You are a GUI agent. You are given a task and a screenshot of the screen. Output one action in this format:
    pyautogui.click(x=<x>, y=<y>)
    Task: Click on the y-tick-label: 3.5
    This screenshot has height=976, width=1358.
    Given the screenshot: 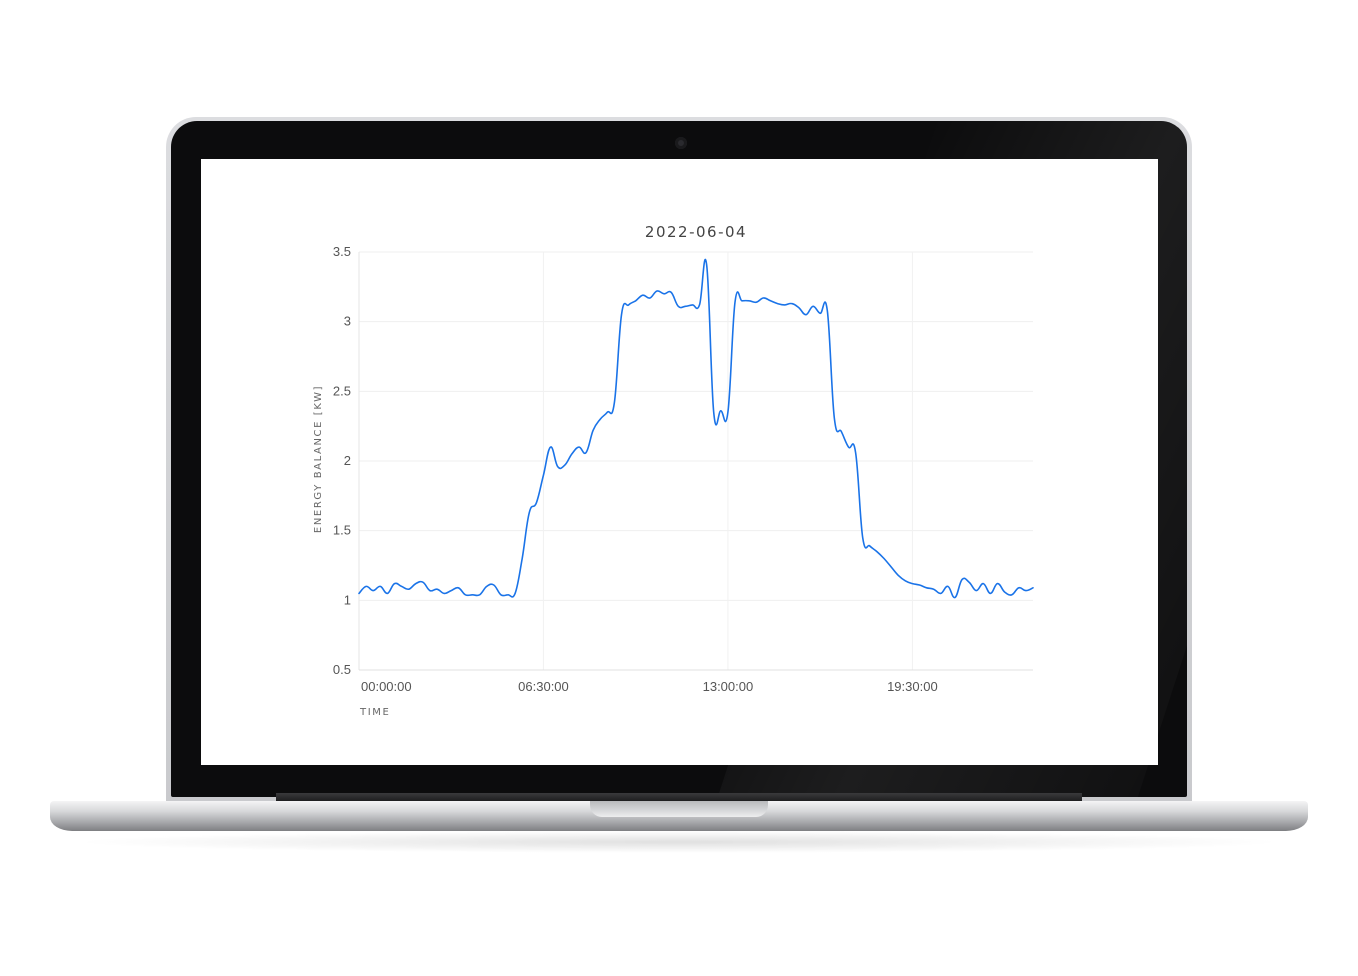 What is the action you would take?
    pyautogui.click(x=342, y=251)
    